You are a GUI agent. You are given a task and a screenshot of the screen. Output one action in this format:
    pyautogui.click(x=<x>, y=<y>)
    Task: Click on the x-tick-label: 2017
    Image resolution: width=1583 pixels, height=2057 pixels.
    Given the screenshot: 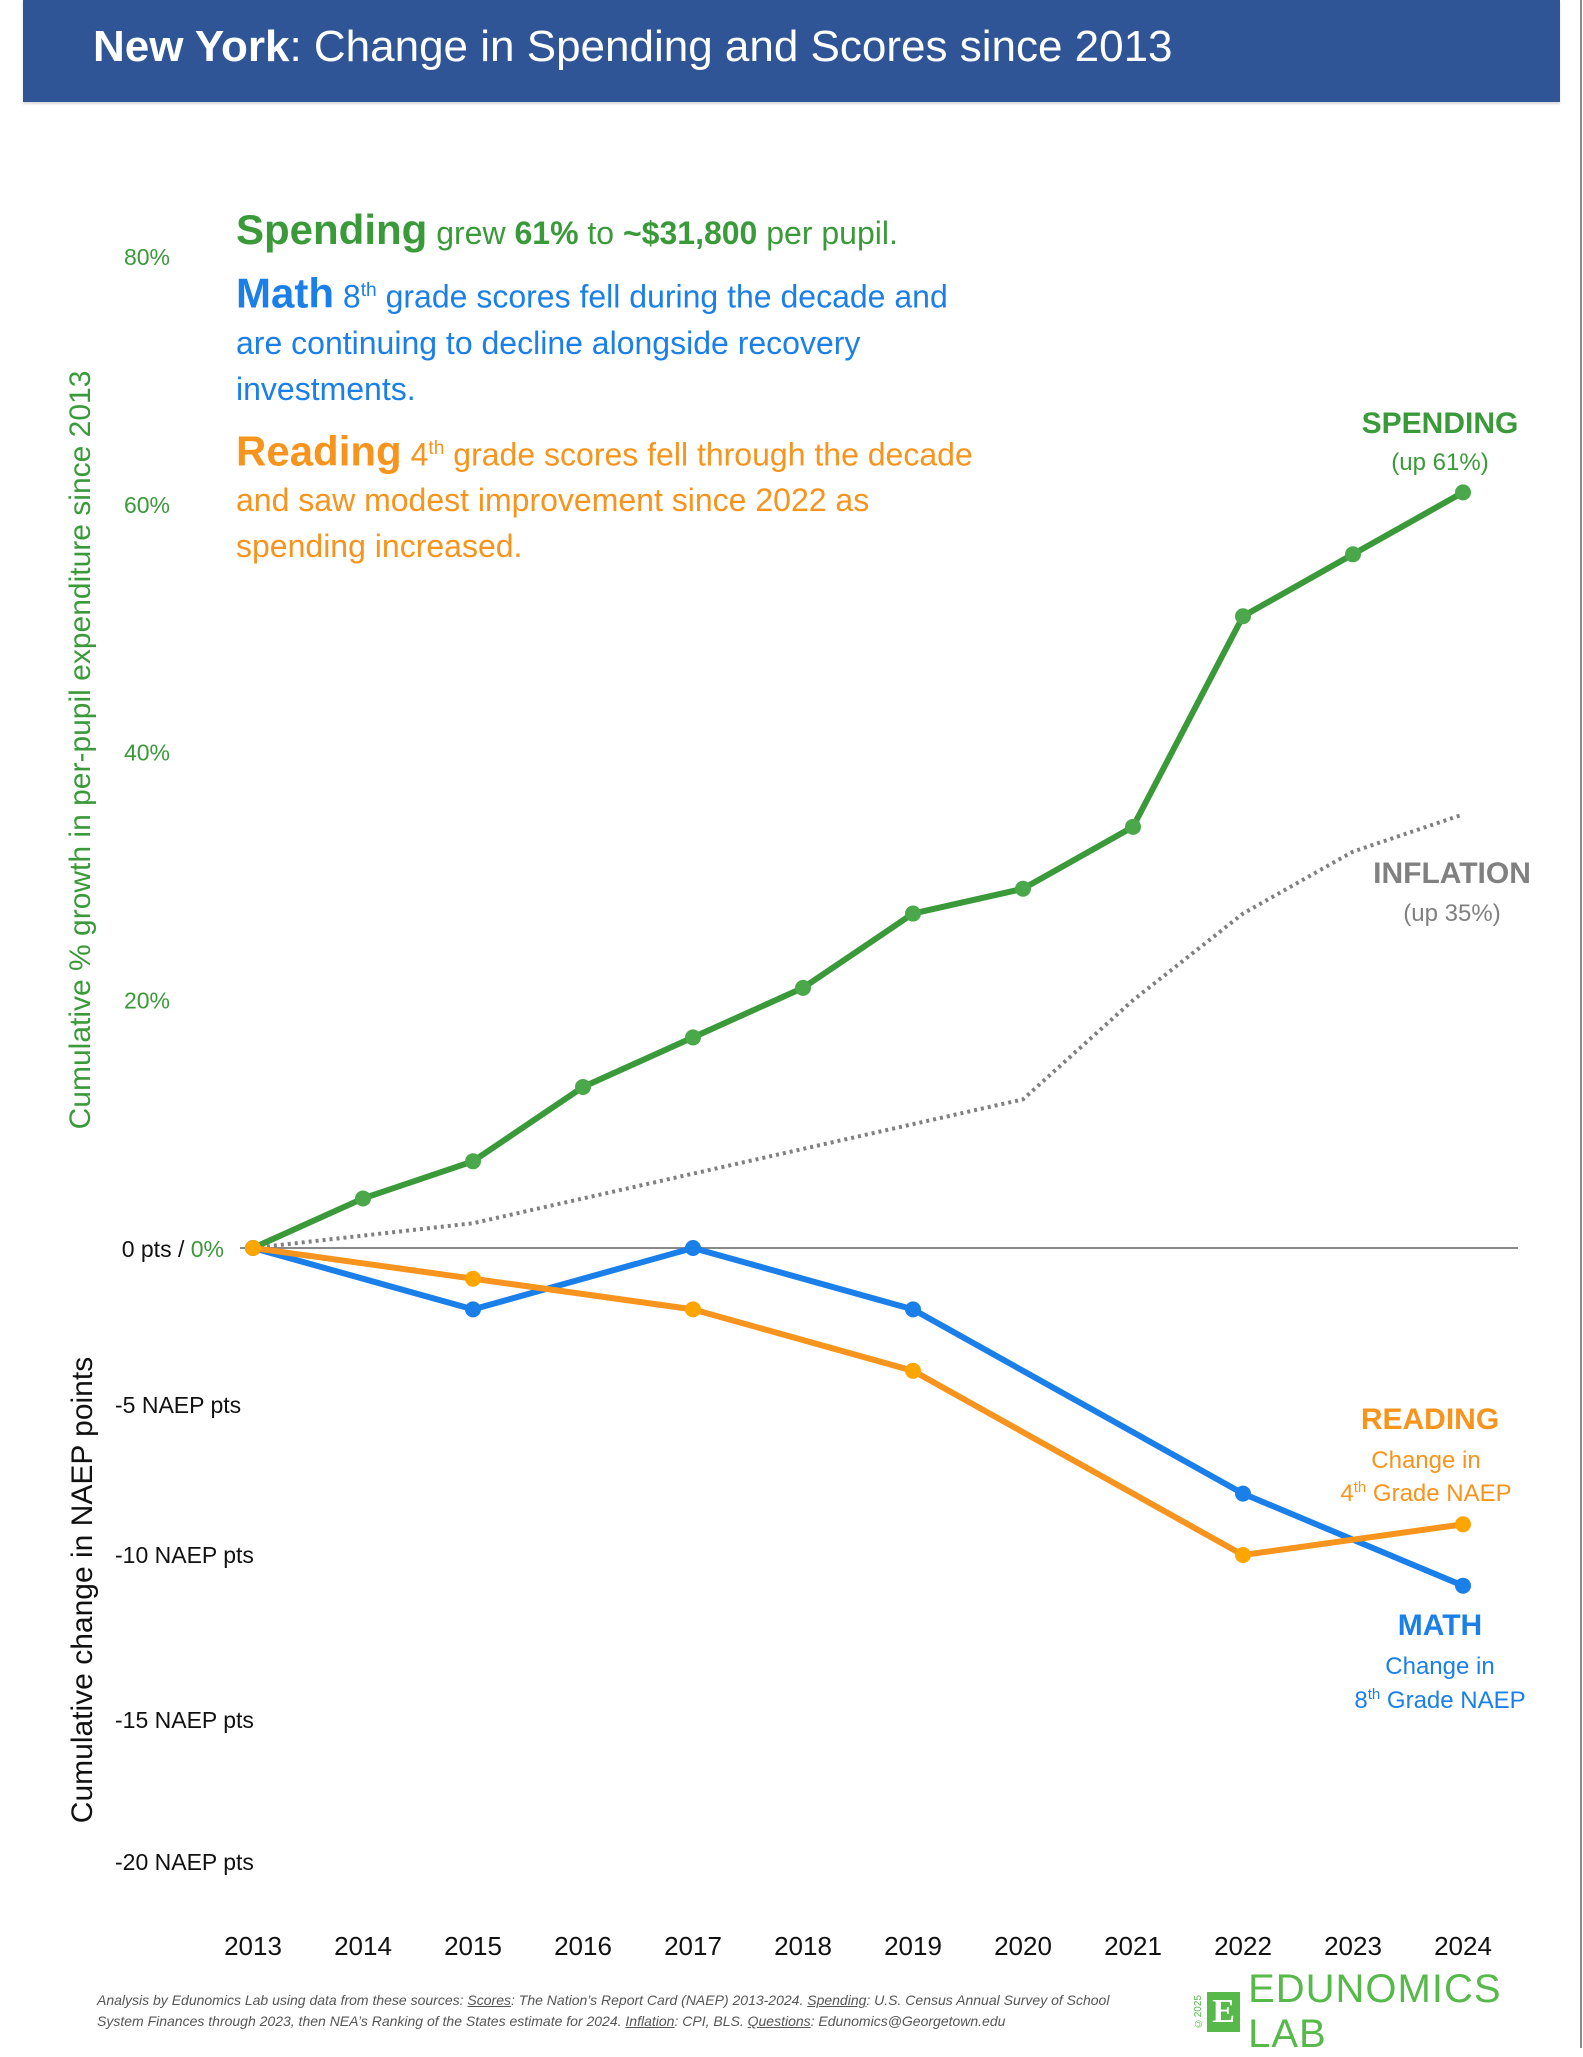 What is the action you would take?
    pyautogui.click(x=693, y=1946)
    